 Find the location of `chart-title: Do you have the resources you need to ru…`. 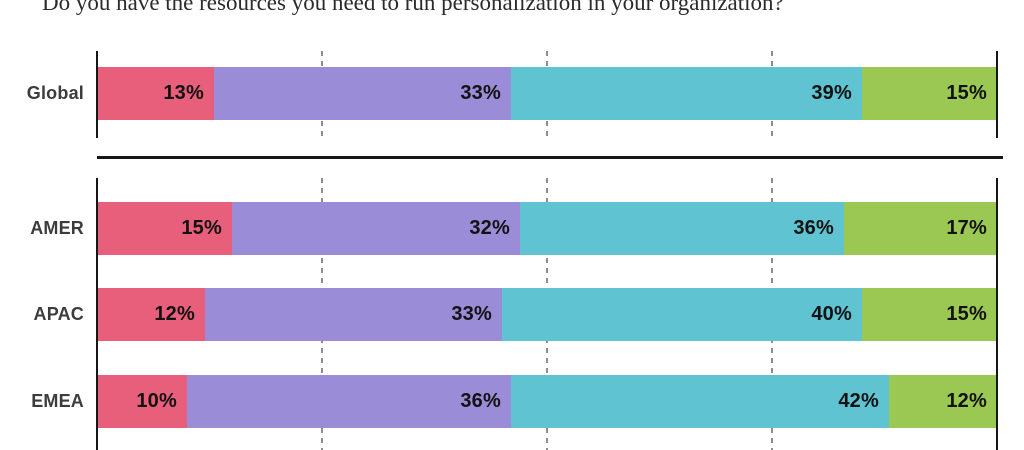

chart-title: Do you have the resources you need to ru… is located at coordinates (413, 7).